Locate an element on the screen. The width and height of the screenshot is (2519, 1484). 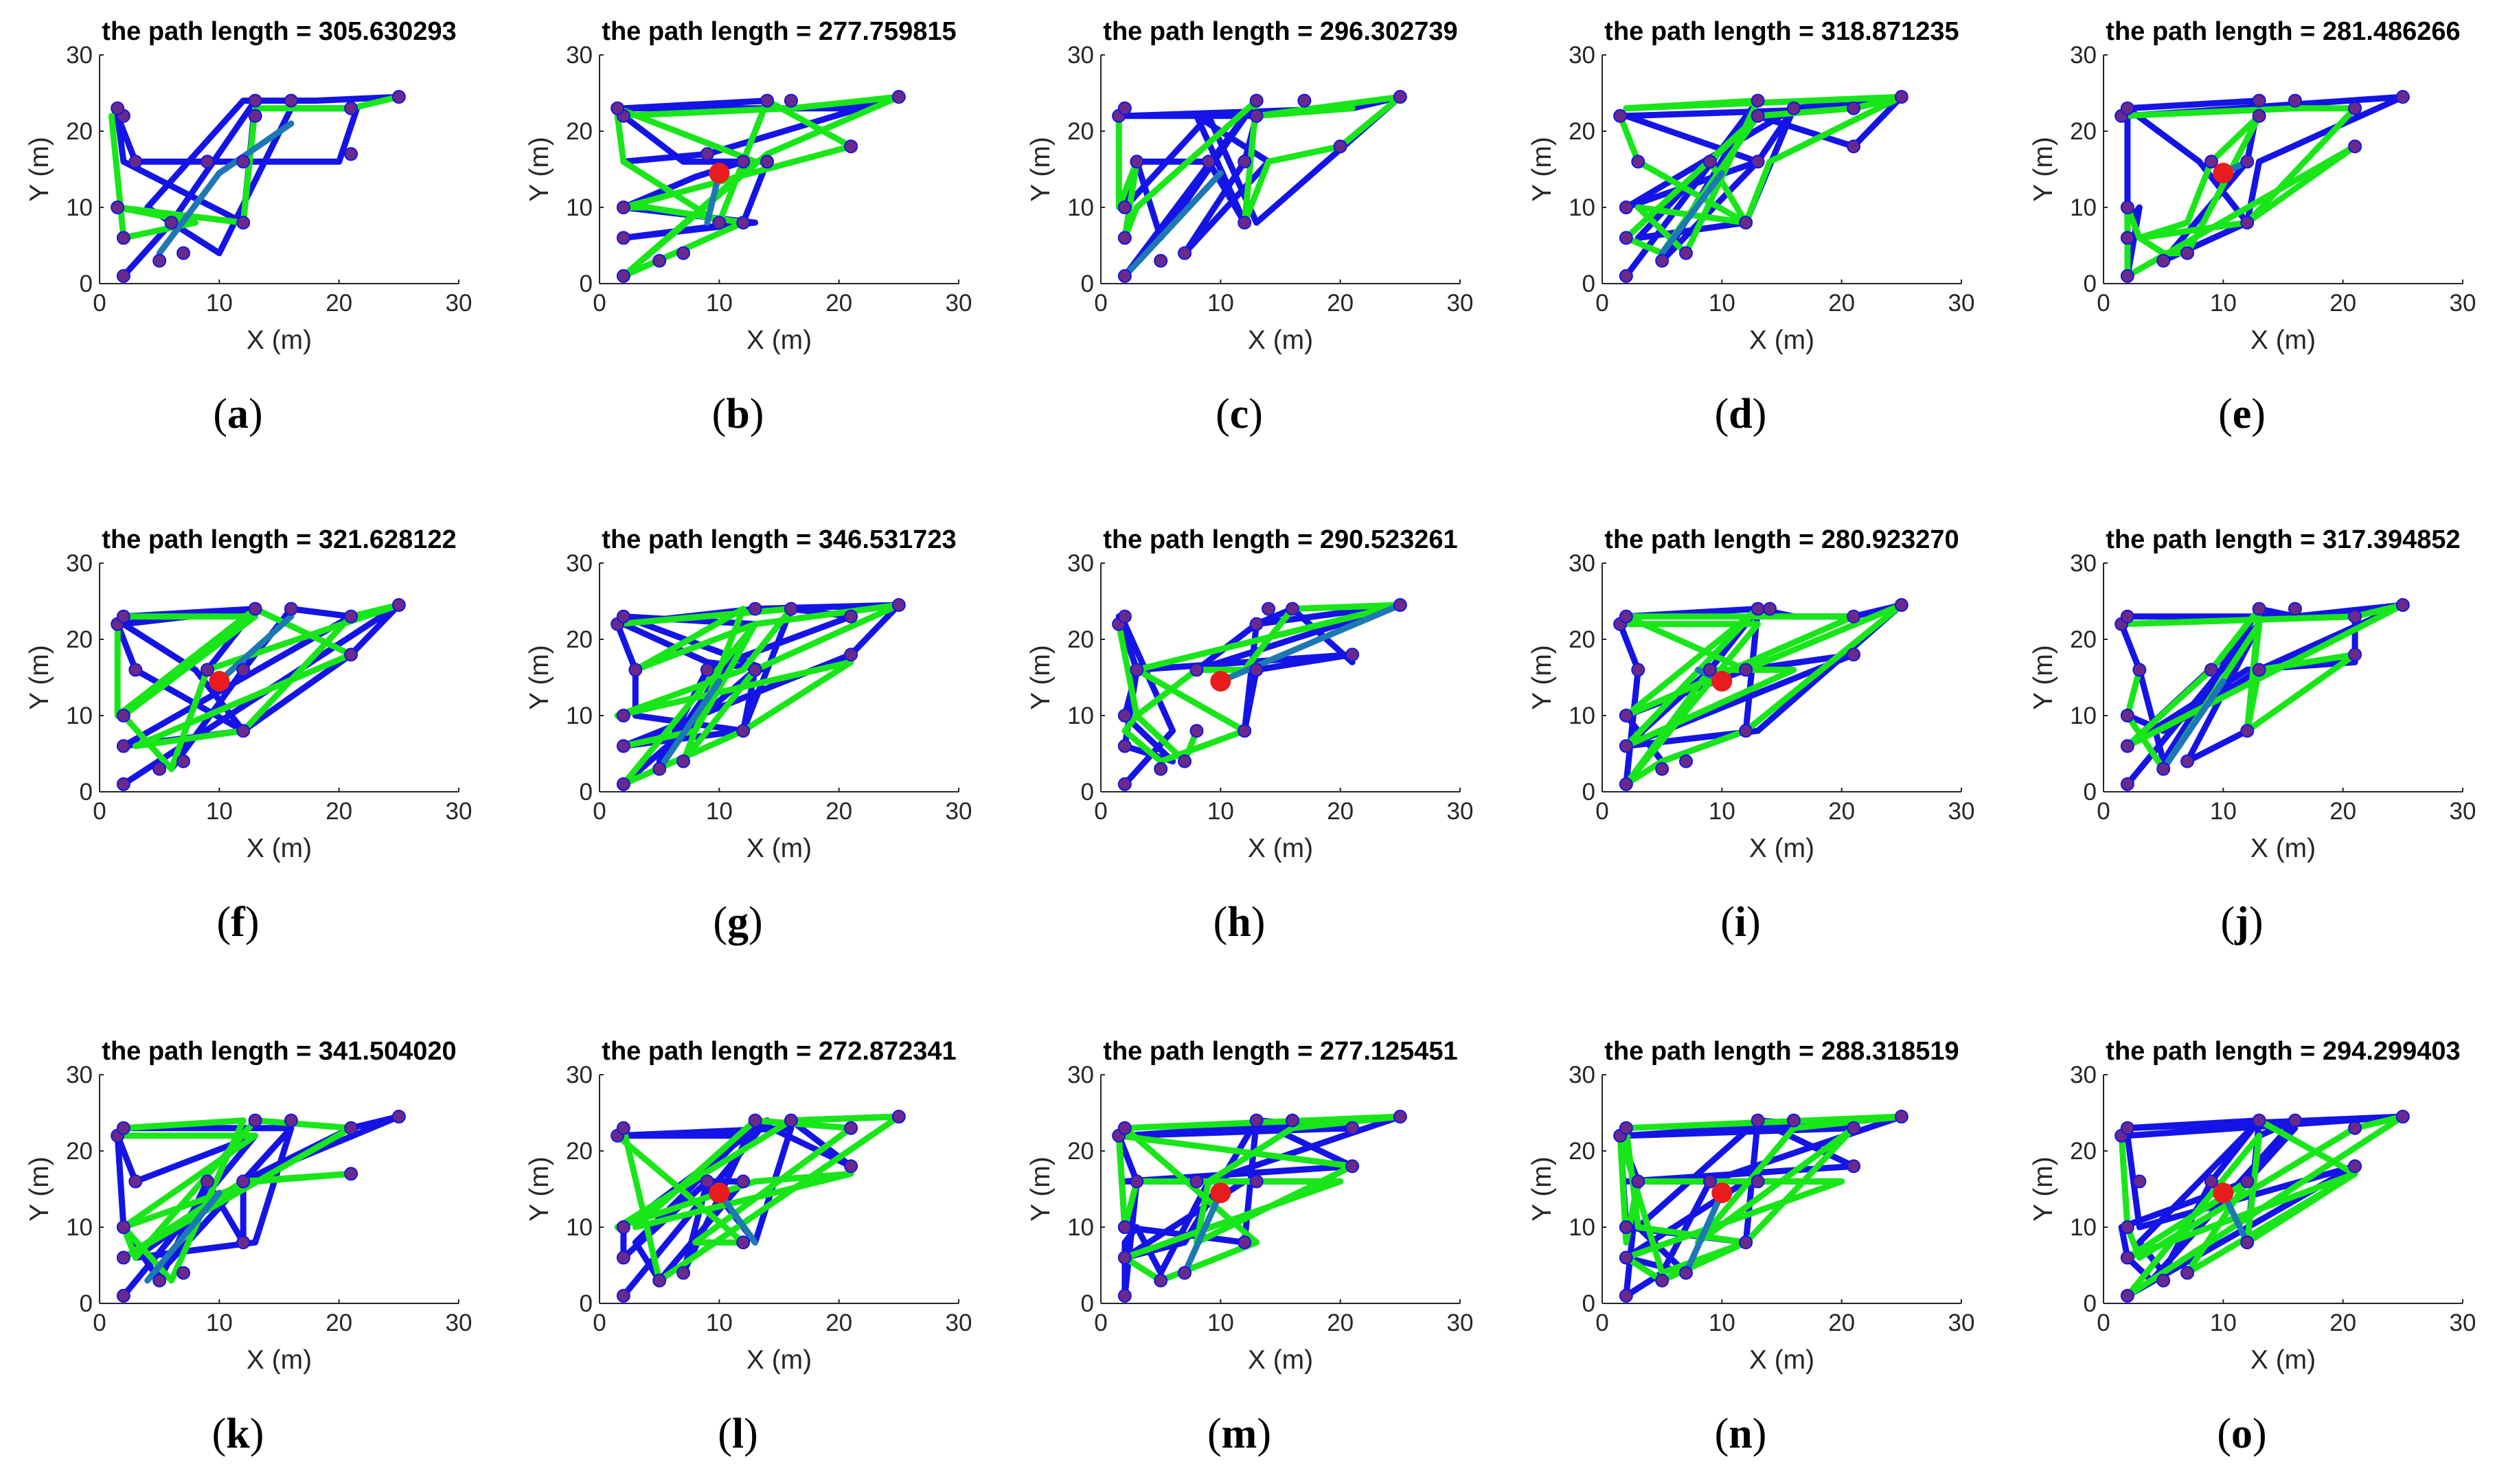
y-tick-label: 30 is located at coordinates (1080, 56).